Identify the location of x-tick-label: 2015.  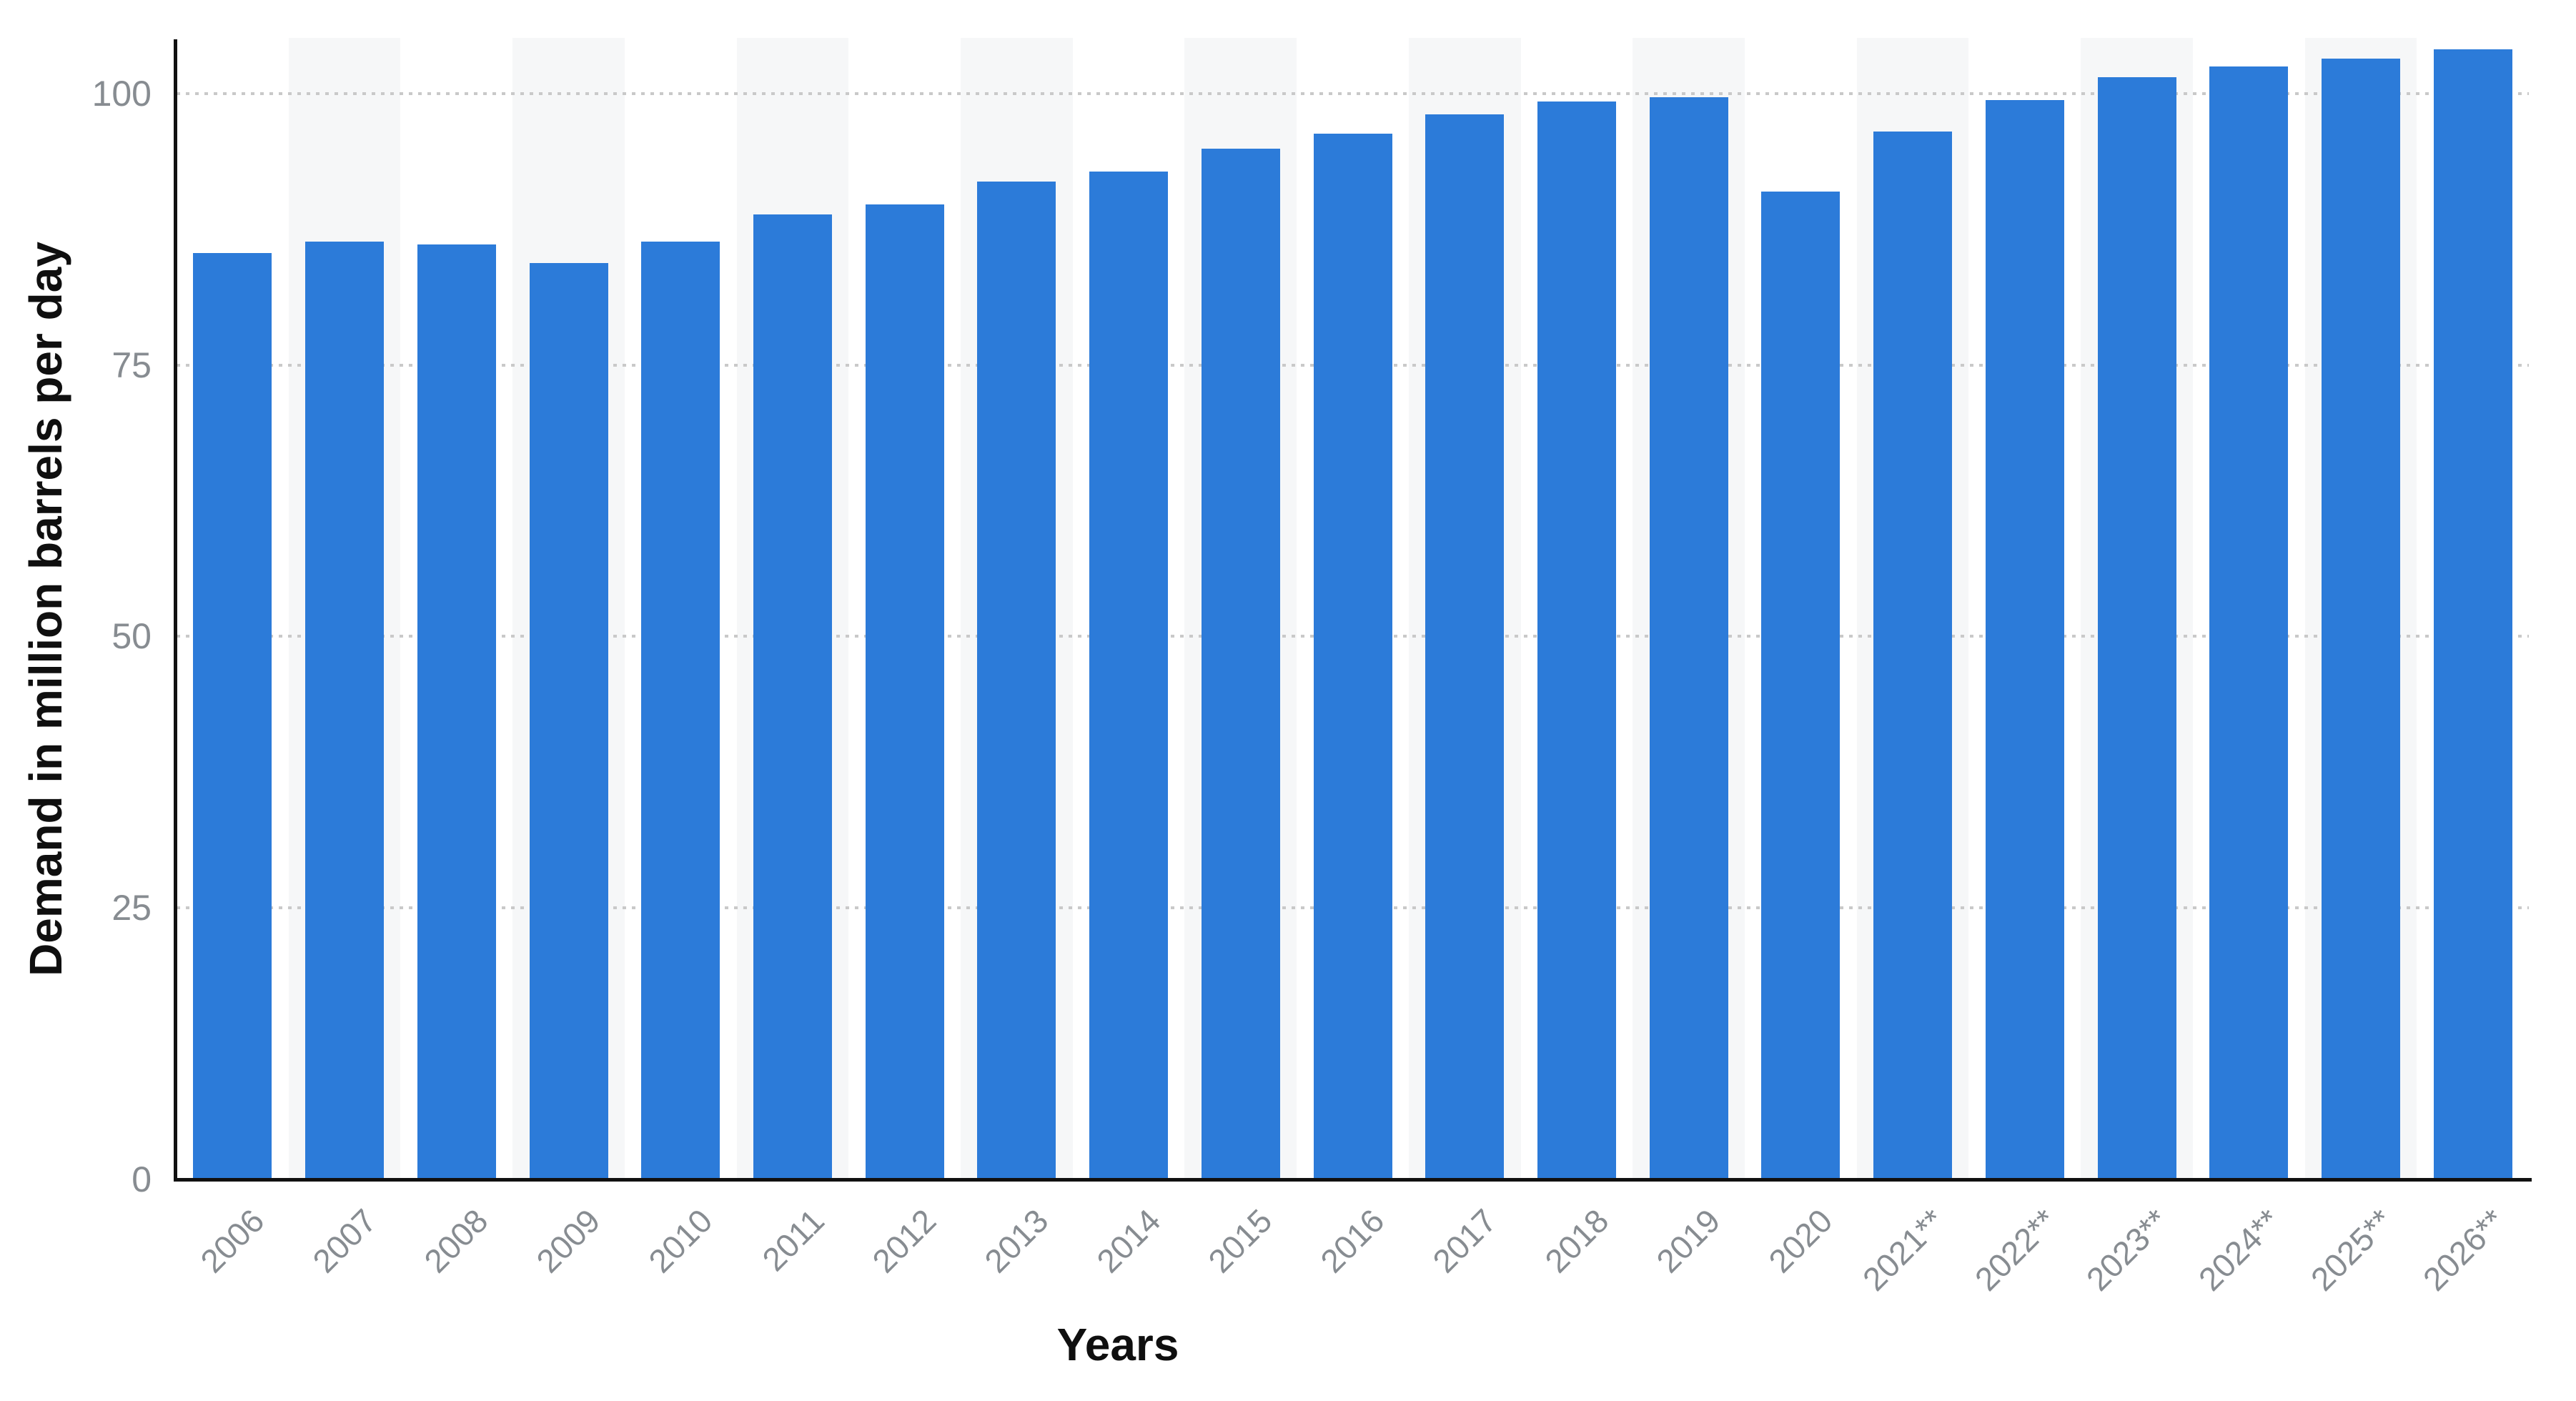
(1240, 1241).